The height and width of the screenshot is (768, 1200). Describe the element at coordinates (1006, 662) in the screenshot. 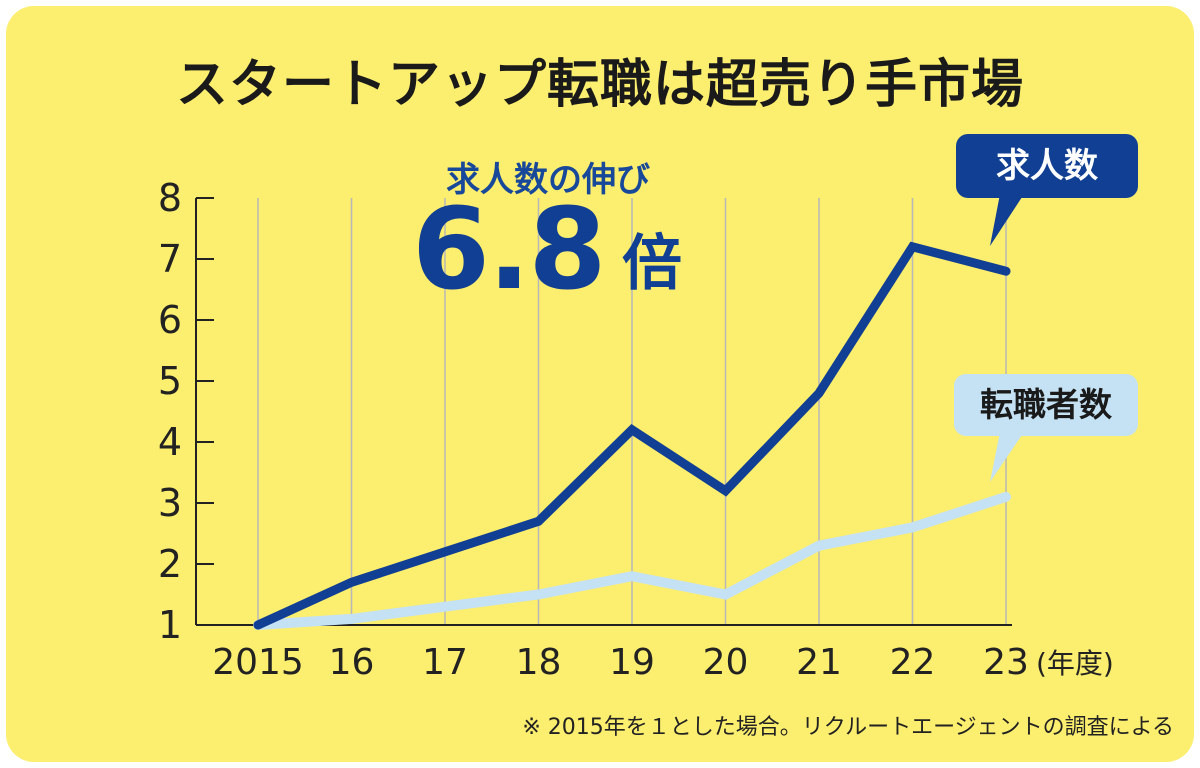

I see `x-tick-label-8: 23` at that location.